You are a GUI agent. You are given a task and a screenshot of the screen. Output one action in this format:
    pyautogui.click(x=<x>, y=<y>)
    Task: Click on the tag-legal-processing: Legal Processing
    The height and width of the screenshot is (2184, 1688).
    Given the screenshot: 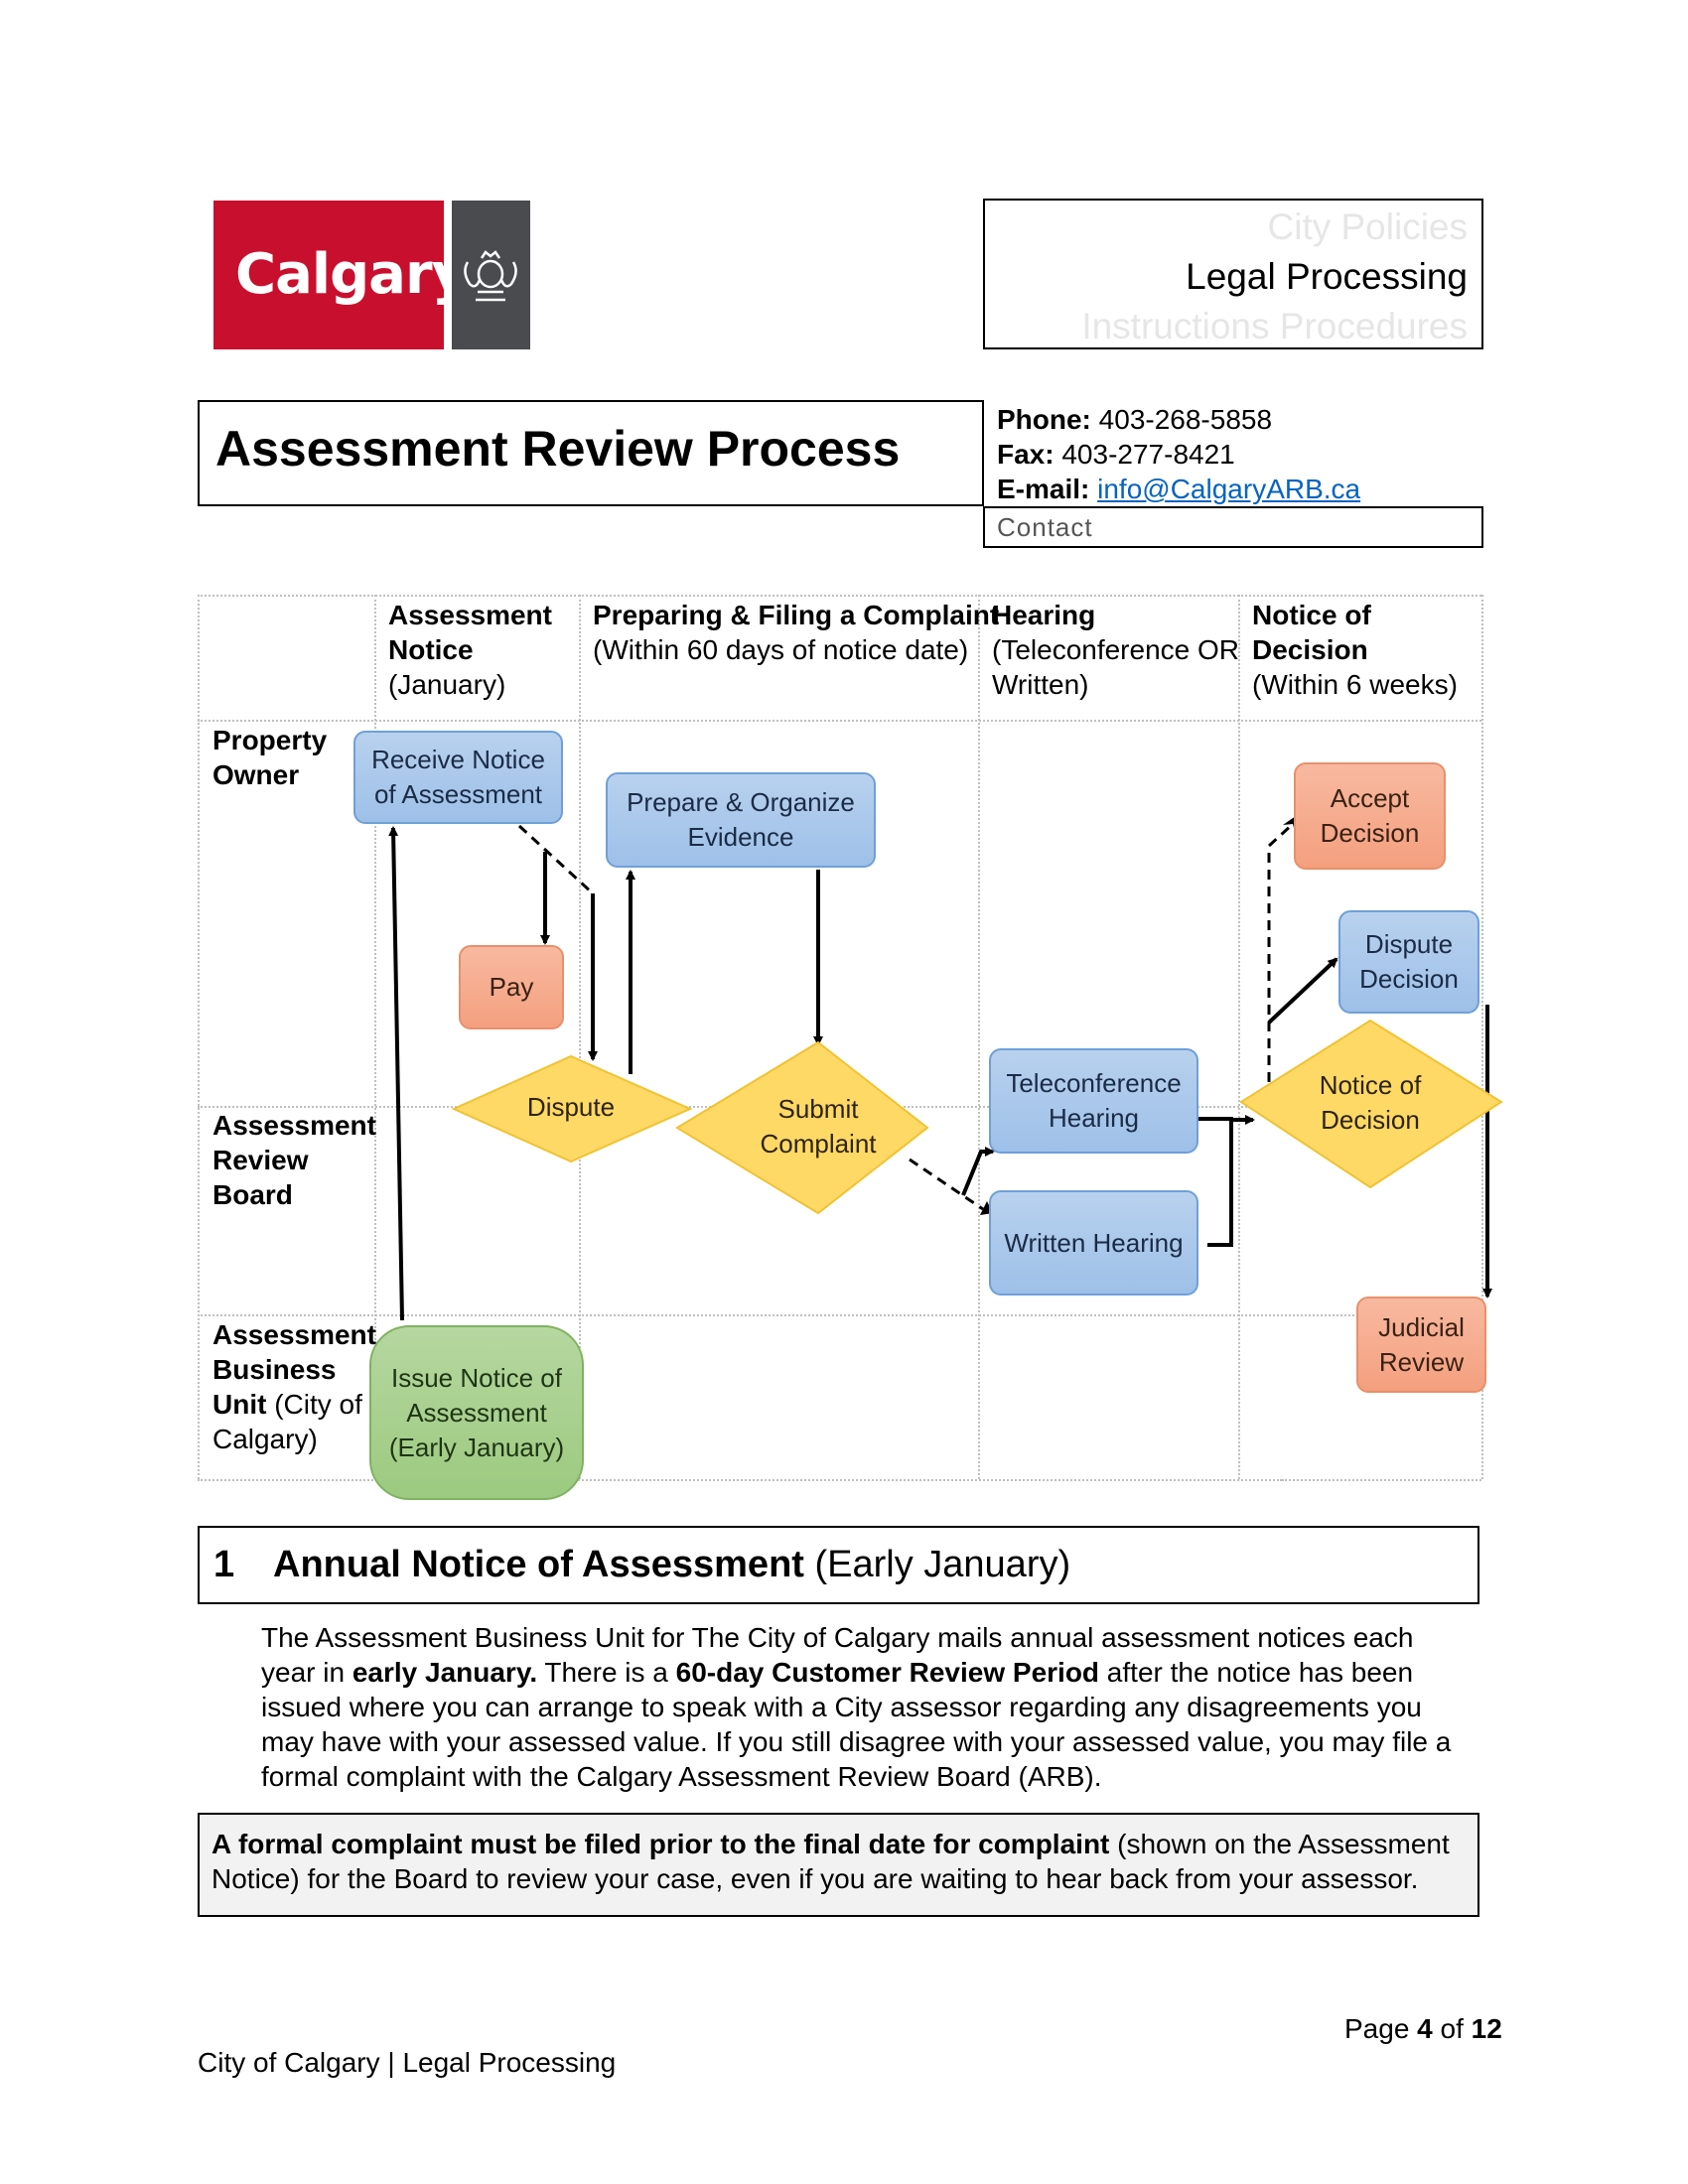 What is the action you would take?
    pyautogui.click(x=1327, y=276)
    